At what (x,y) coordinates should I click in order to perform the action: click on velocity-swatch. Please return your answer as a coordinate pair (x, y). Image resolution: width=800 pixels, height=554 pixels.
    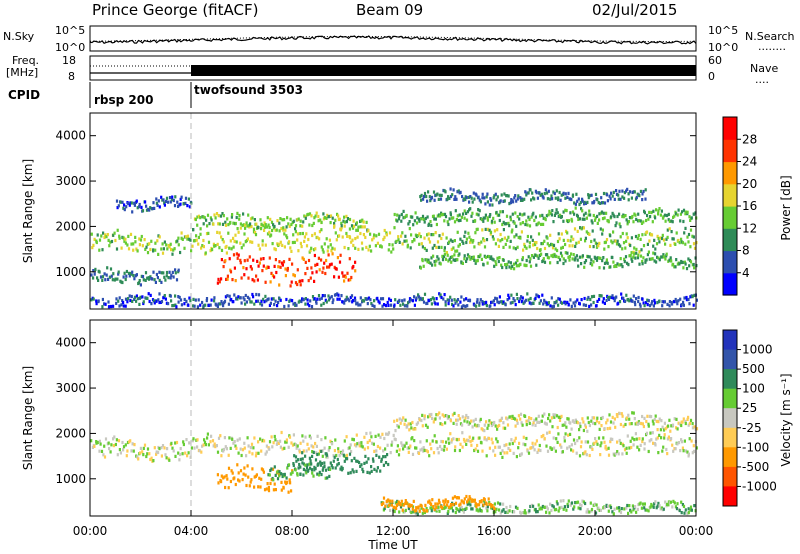
    Looking at the image, I should click on (730, 398).